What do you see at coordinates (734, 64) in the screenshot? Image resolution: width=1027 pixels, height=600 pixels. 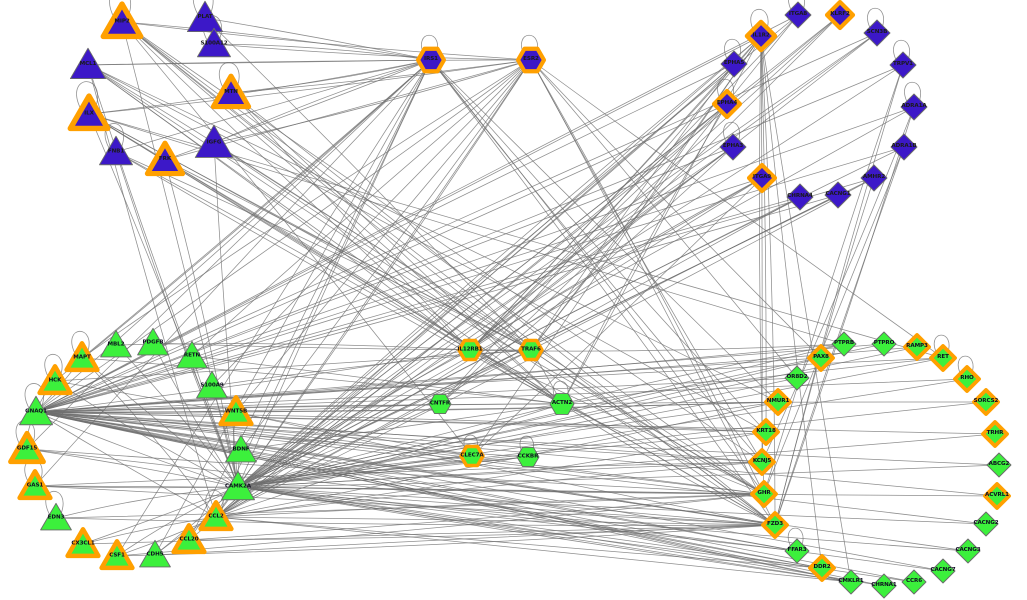 I see `graph-node-epha5: EPHA5` at bounding box center [734, 64].